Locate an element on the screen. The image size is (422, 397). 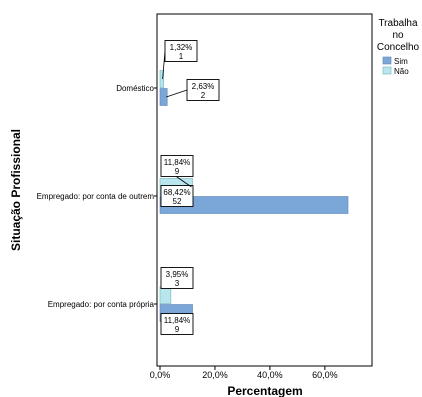
data-label-pct-sim-1: 68,42% is located at coordinates (176, 192).